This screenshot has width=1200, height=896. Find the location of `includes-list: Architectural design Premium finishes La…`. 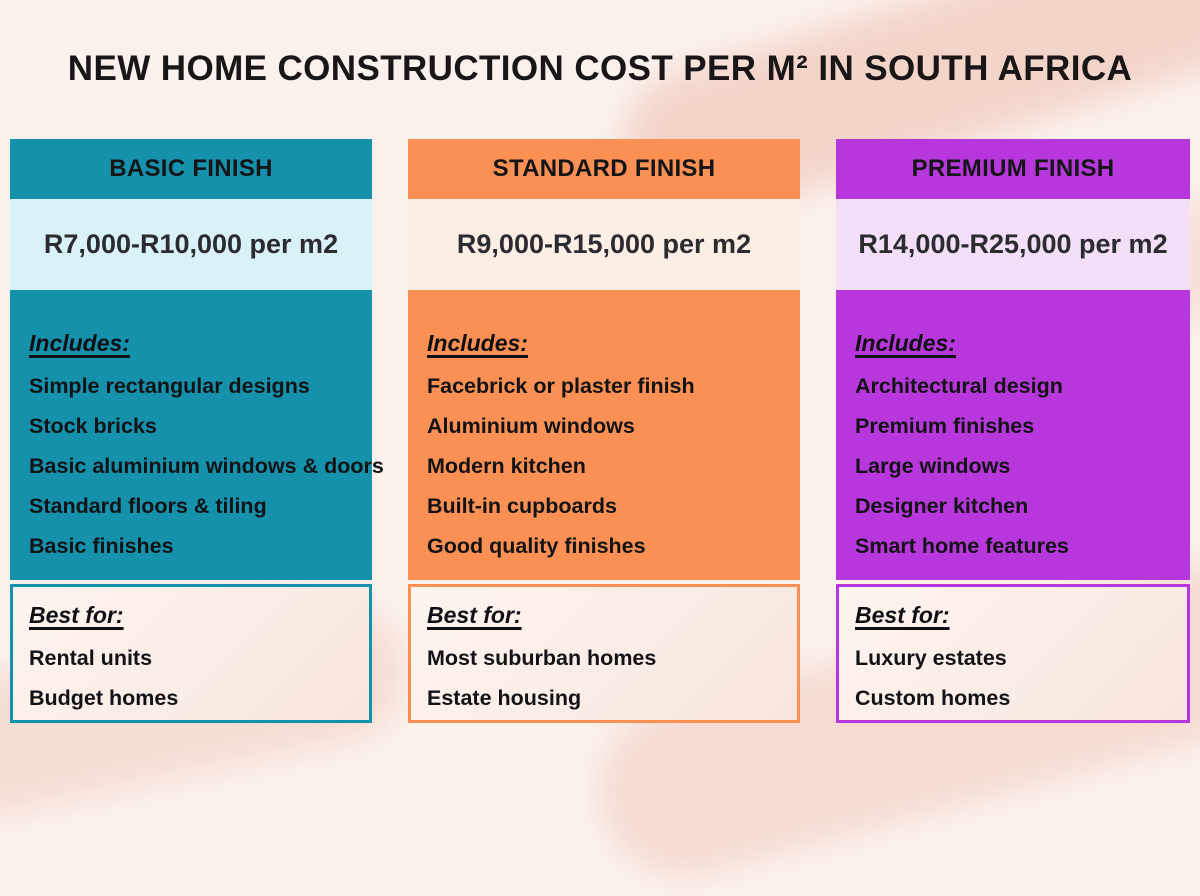

includes-list: Architectural design Premium finishes La… is located at coordinates (1020, 466).